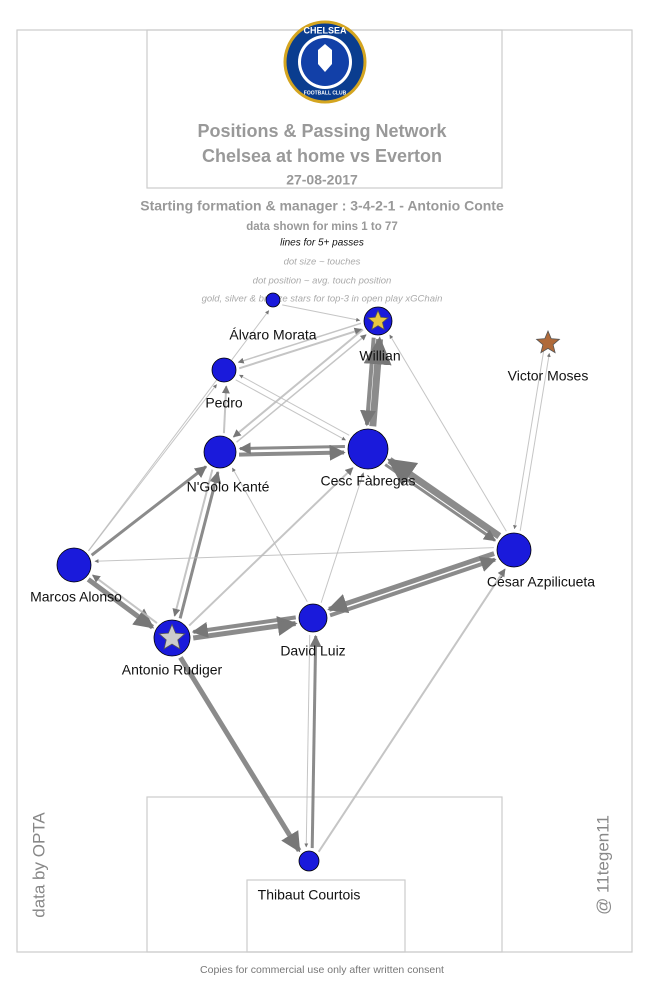  I want to click on legend-text: dot position ~ avg. touch position, so click(322, 281).